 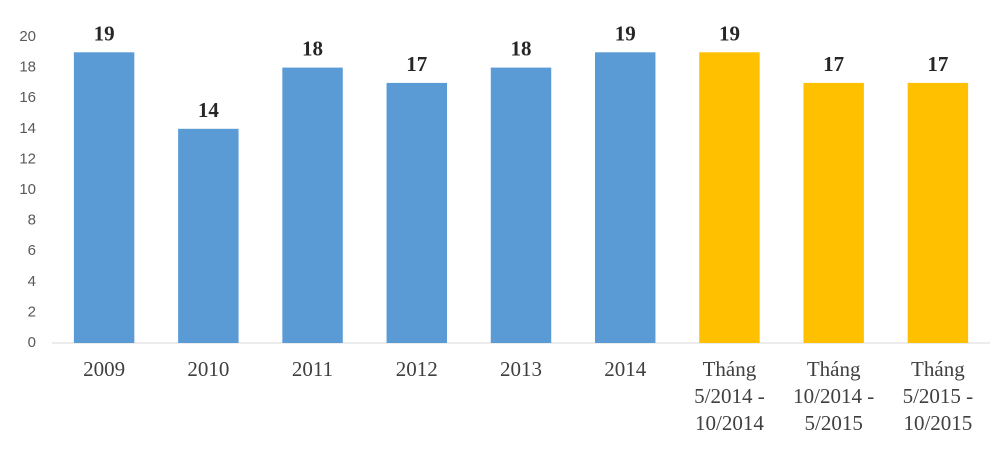 I want to click on x-tick-label: 2013, so click(x=521, y=369).